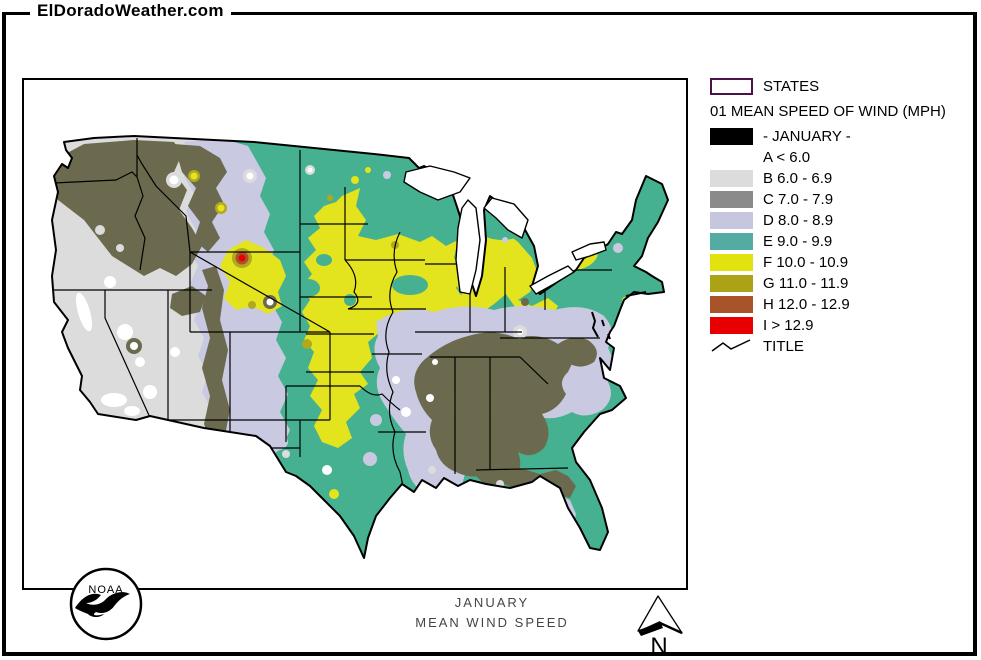  Describe the element at coordinates (798, 178) in the screenshot. I see `class-b-label: B 6.0 - 6.9` at that location.